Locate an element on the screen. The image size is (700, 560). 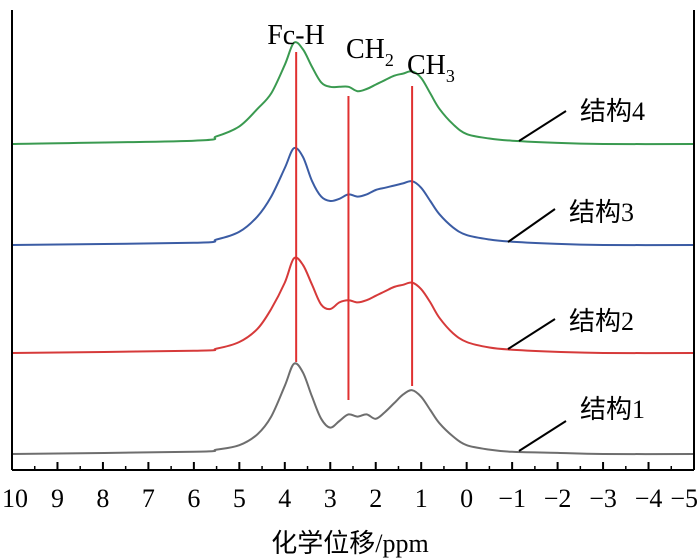
x-tick-label: −2 is located at coordinates (558, 498).